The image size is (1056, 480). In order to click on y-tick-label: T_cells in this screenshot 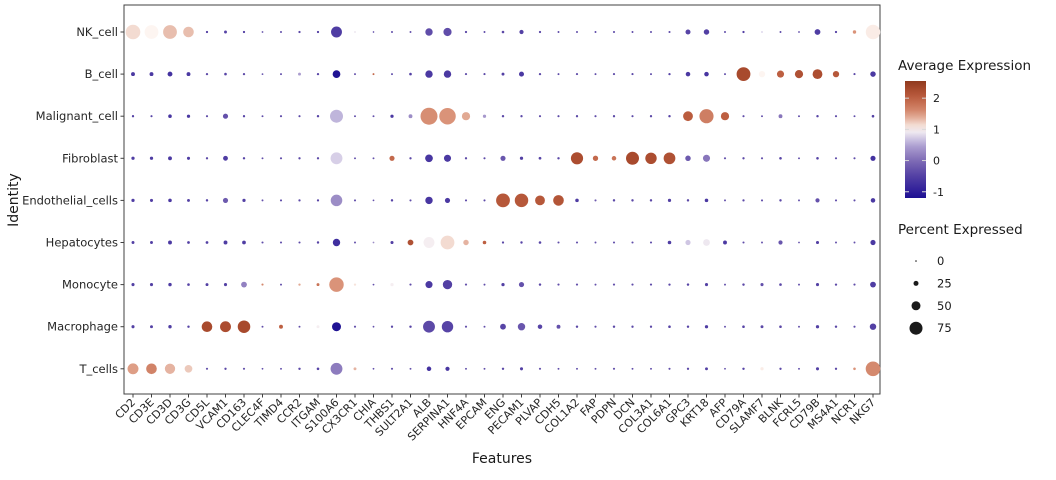, I will do `click(98, 369)`.